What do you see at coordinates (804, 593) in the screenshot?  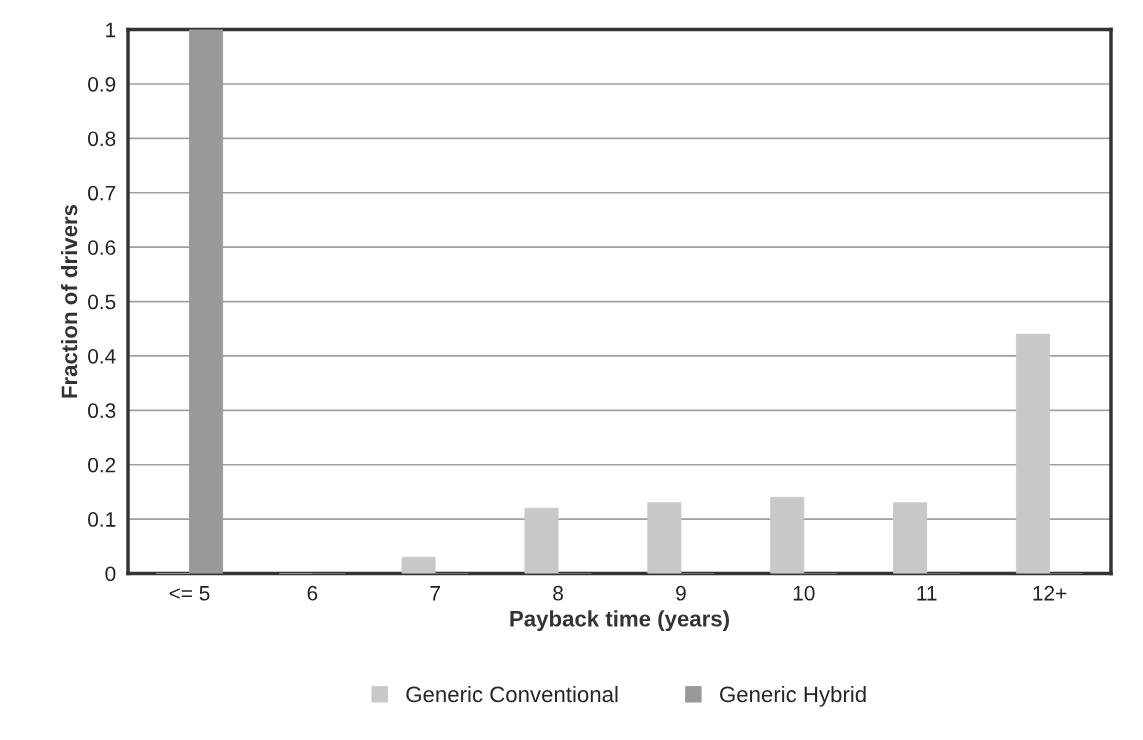 I see `x-tick-label: 10` at bounding box center [804, 593].